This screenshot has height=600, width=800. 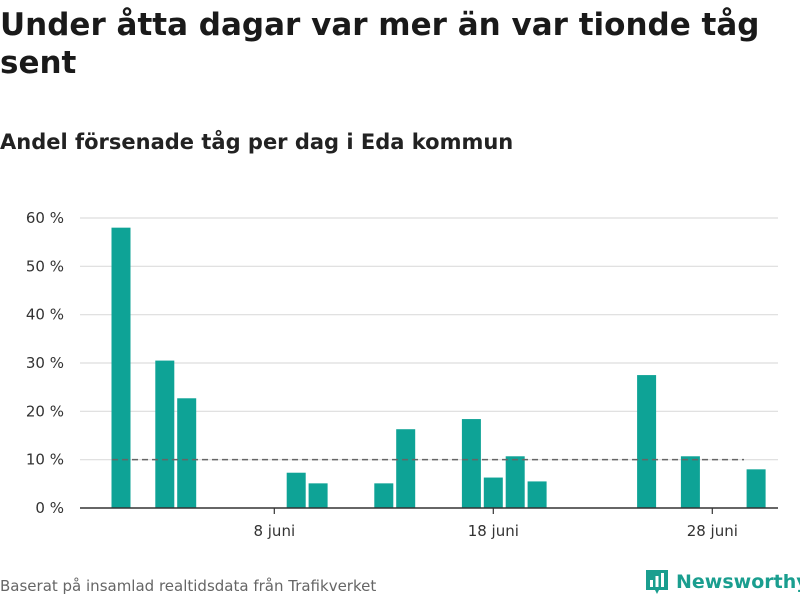 What do you see at coordinates (429, 523) in the screenshot?
I see `x-axis: 8 juni 18 juni 28 juni` at bounding box center [429, 523].